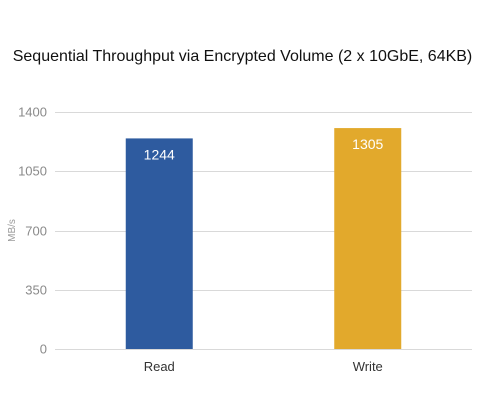  I want to click on y-tick-label: 0, so click(43, 349).